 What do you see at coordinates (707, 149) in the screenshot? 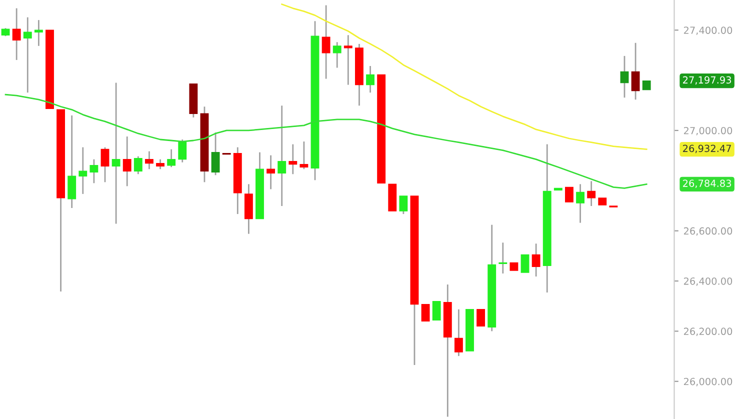
I see `text: 26,932.47` at bounding box center [707, 149].